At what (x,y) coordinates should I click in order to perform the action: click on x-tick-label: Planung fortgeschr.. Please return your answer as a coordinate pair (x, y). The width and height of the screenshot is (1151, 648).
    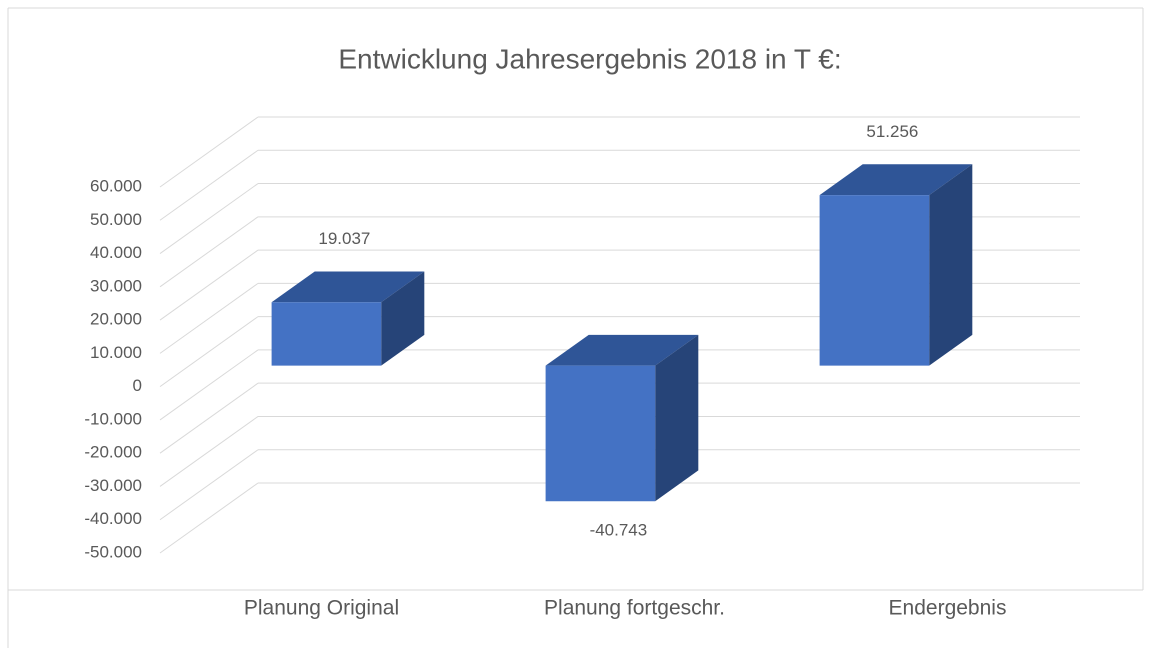
    Looking at the image, I should click on (634, 608).